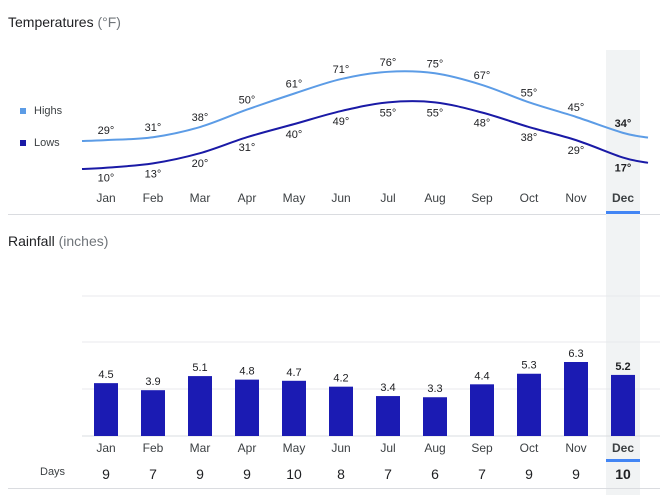 The width and height of the screenshot is (669, 495). What do you see at coordinates (105, 198) in the screenshot?
I see `temp-month-label: Jan` at bounding box center [105, 198].